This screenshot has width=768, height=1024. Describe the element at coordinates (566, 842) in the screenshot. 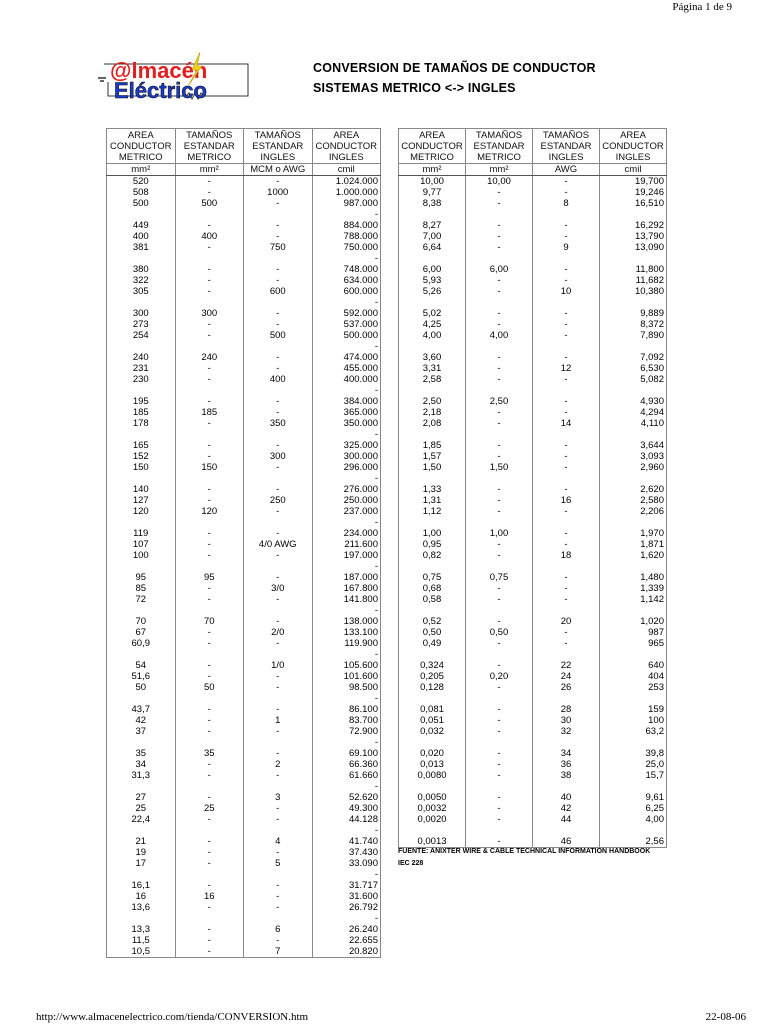

I see `table-cell: 46` at that location.